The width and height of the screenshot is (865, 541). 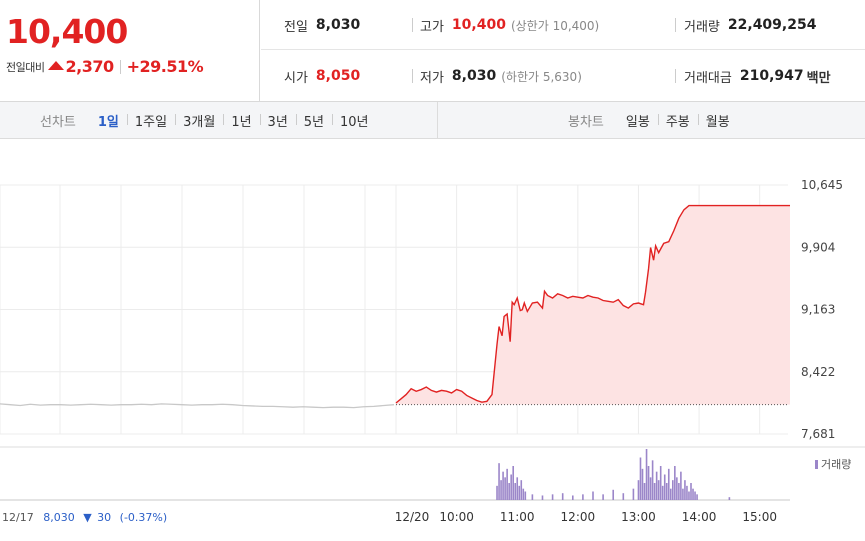 What do you see at coordinates (277, 120) in the screenshot?
I see `period-tab-3y: 3년` at bounding box center [277, 120].